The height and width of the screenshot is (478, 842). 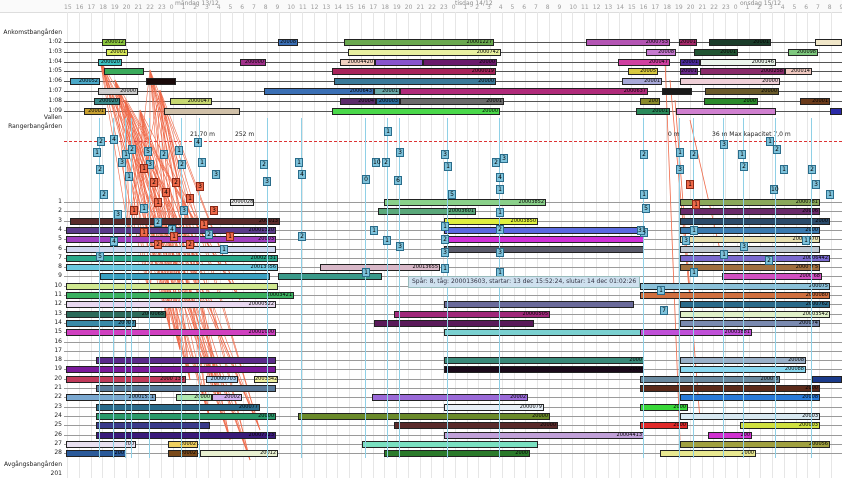 What do you see at coordinates (186, 435) in the screenshot?
I see `sorting-train-bar: 20007723` at bounding box center [186, 435].